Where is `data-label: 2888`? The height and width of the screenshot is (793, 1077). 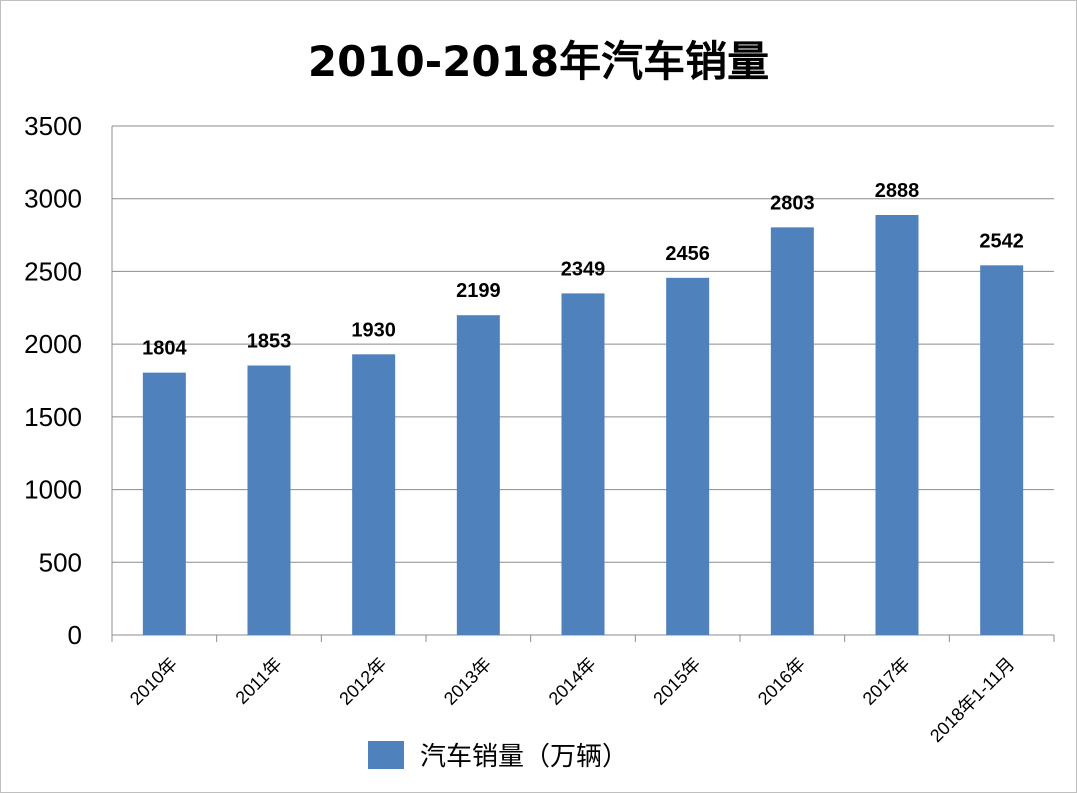 data-label: 2888 is located at coordinates (897, 191).